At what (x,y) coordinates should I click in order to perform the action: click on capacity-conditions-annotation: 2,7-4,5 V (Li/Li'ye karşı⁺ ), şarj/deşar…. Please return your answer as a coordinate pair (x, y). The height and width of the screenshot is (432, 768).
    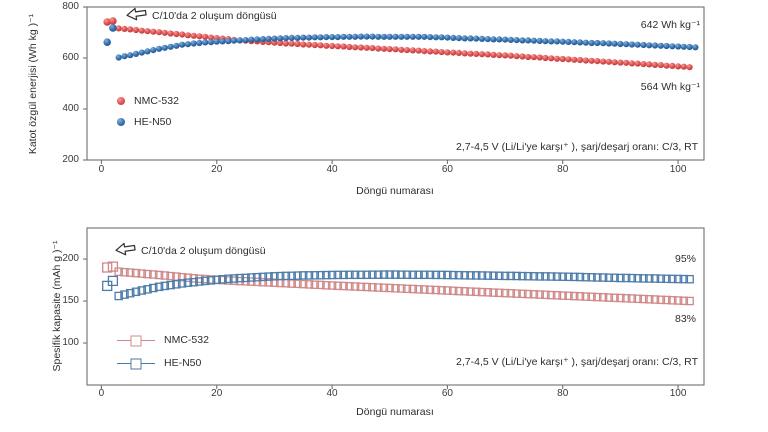
    Looking at the image, I should click on (577, 362).